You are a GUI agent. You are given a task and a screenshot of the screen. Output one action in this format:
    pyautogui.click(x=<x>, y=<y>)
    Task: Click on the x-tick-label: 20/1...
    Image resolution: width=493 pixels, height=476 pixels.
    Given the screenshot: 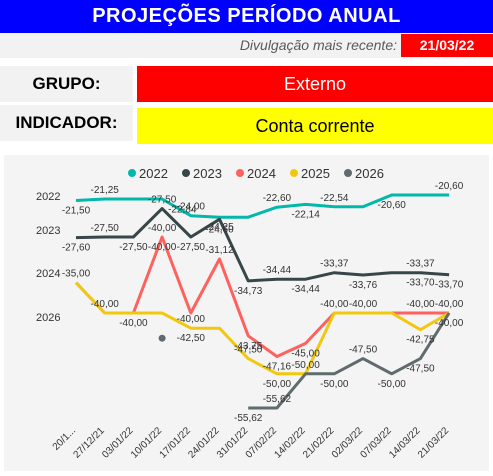 What is the action you would take?
    pyautogui.click(x=64, y=438)
    